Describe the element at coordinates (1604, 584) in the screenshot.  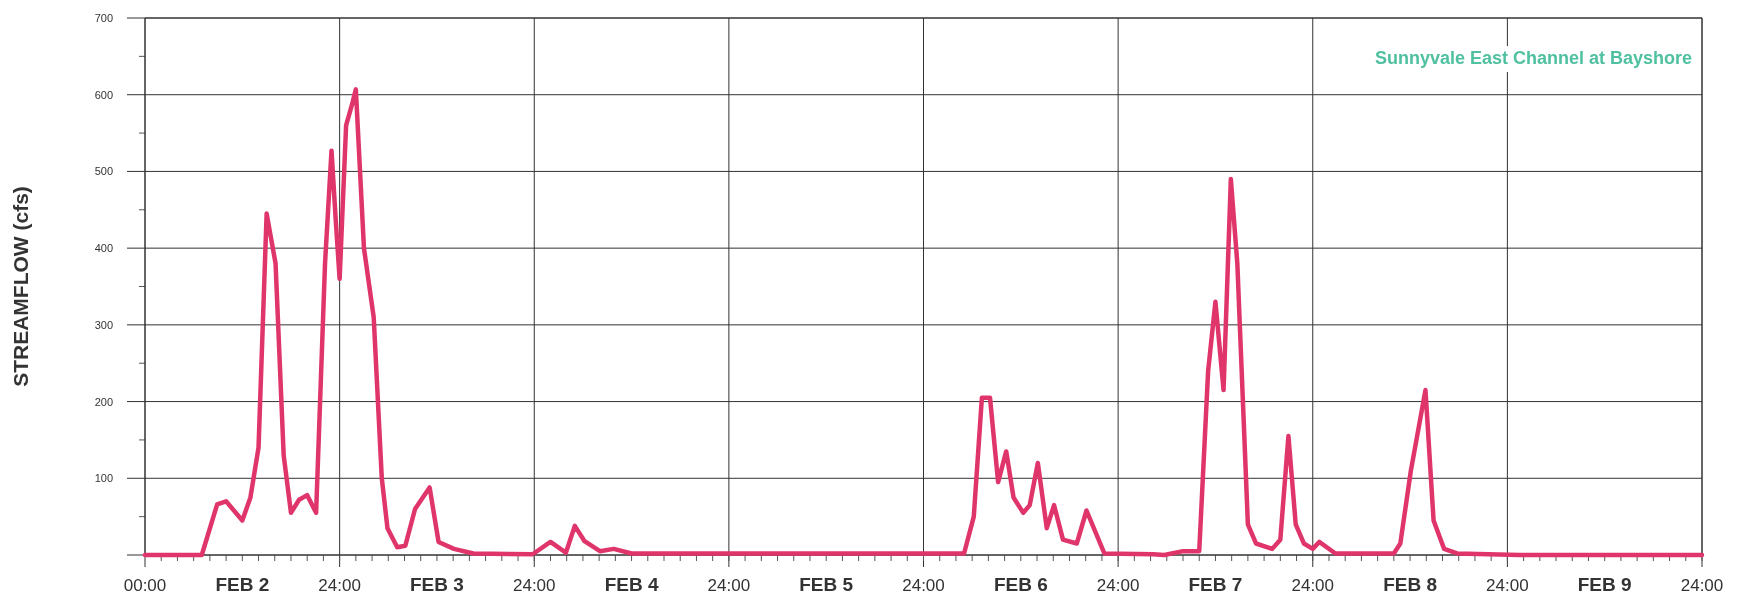
I see `x-tick-label: FEB 9` at that location.